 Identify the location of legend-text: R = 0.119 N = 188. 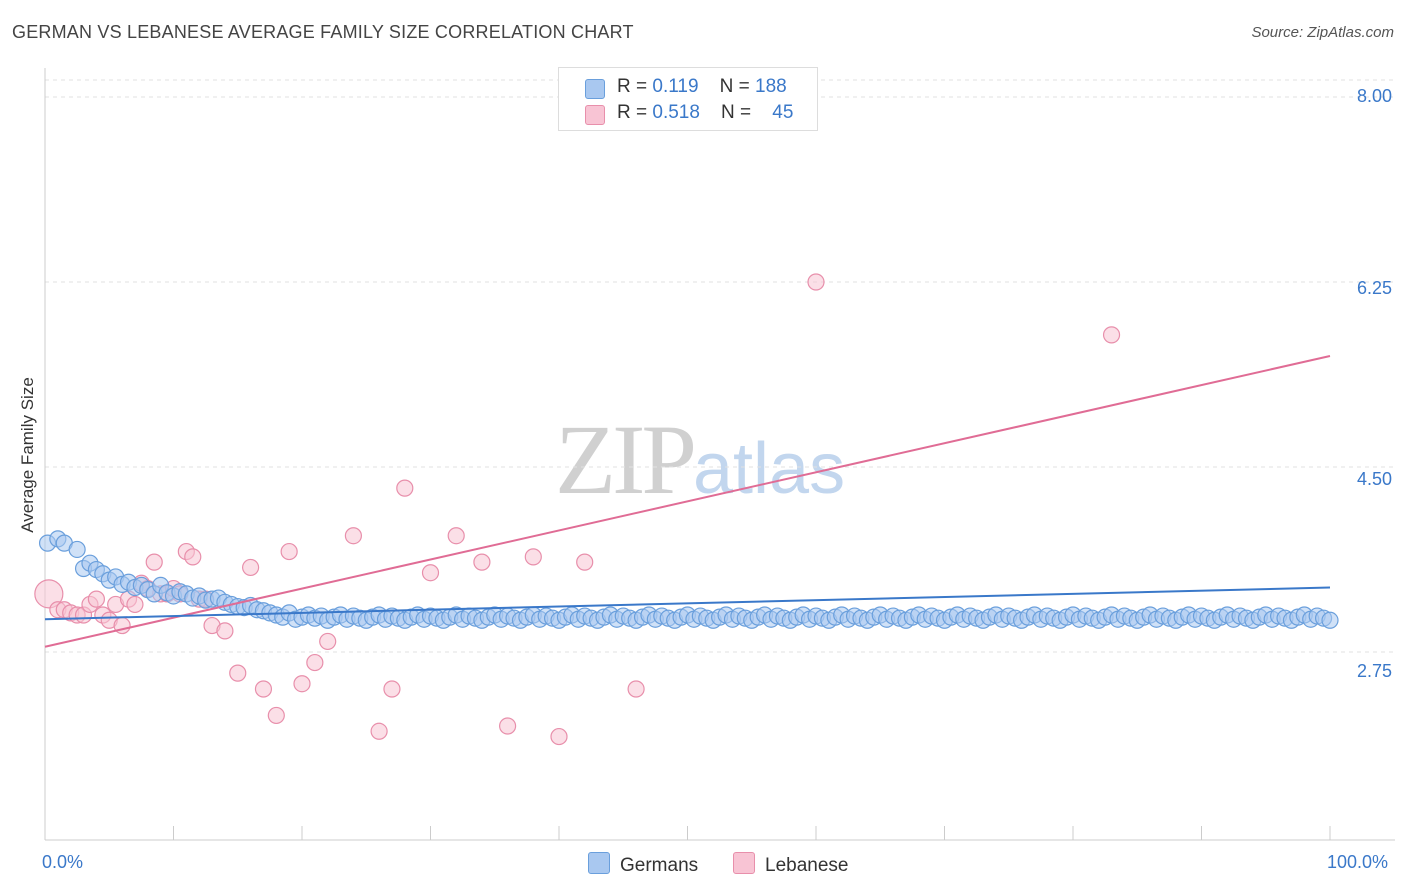
(702, 87).